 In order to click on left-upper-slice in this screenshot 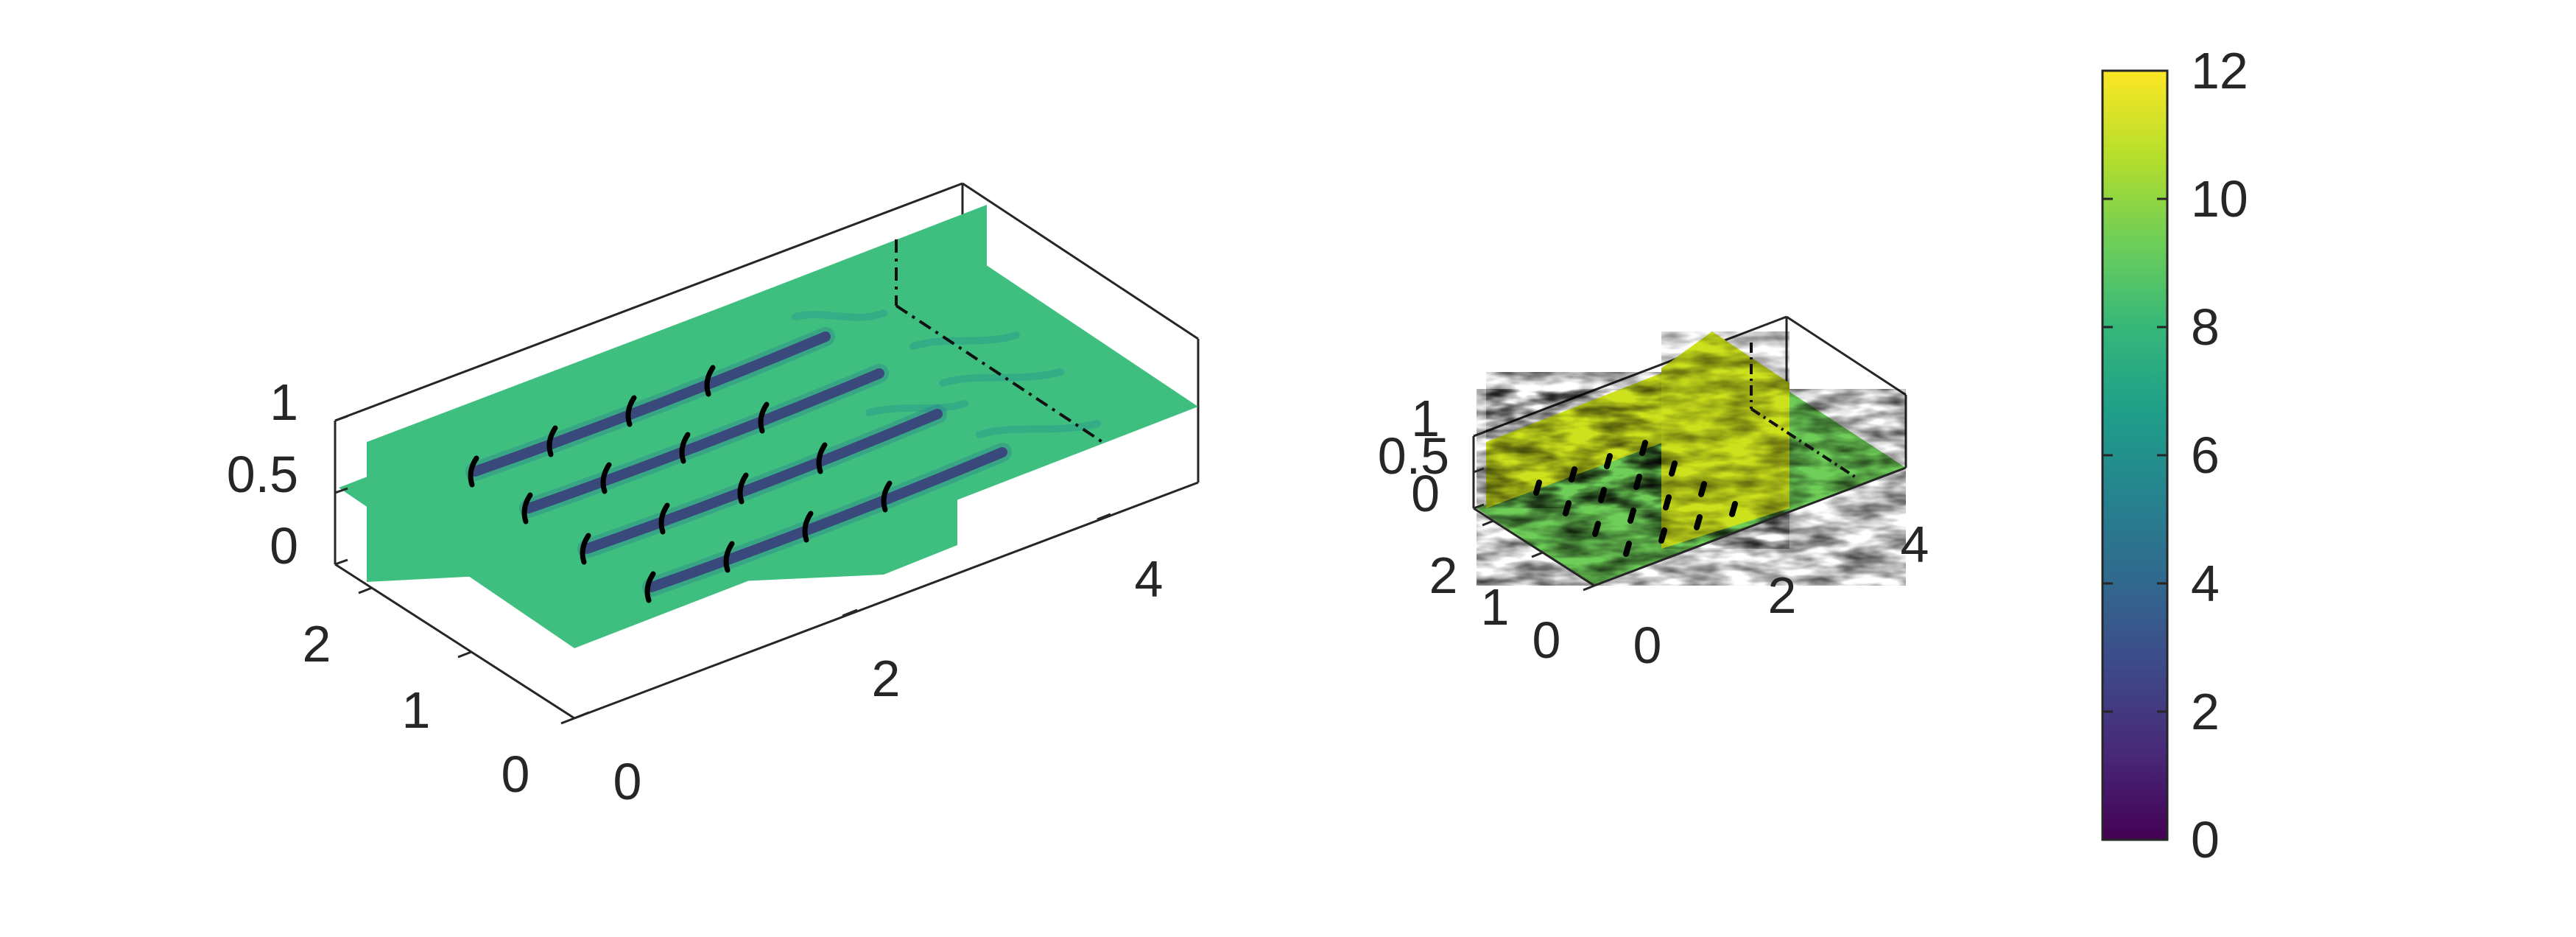, I will do `click(856, 345)`.